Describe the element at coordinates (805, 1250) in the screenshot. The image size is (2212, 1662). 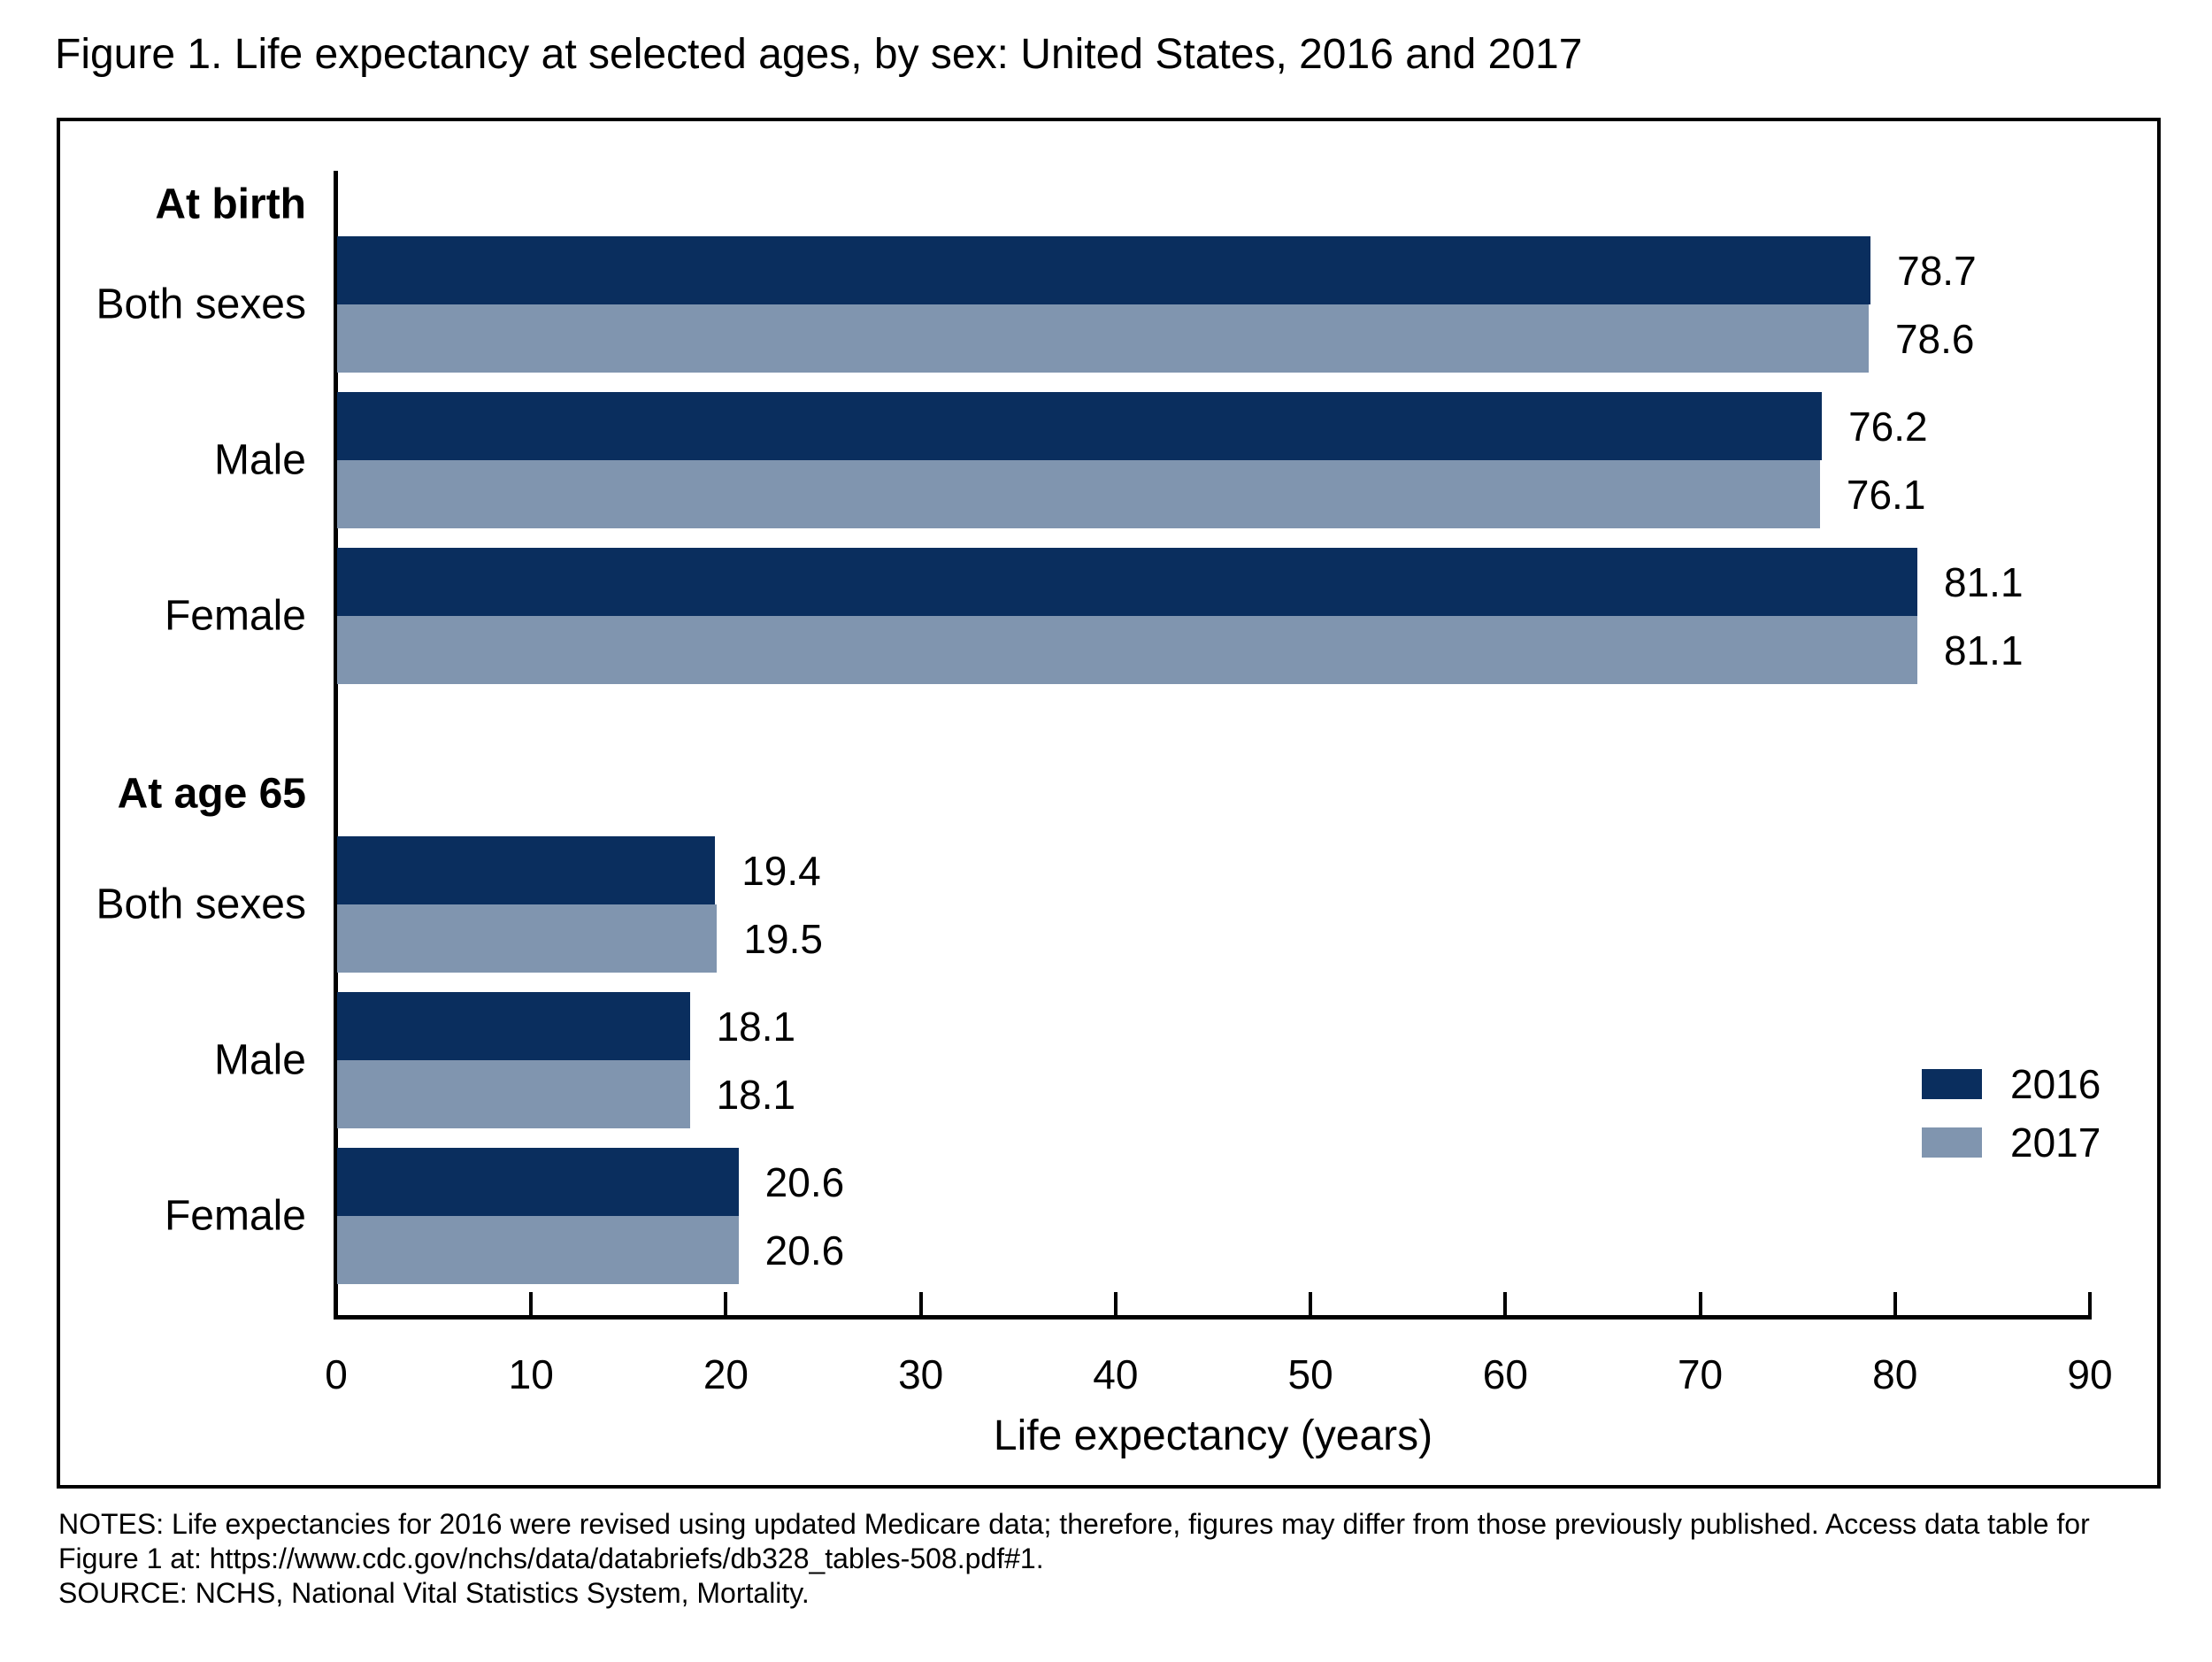
I see `value-label-2017-at-age-65-female: 20.6` at that location.